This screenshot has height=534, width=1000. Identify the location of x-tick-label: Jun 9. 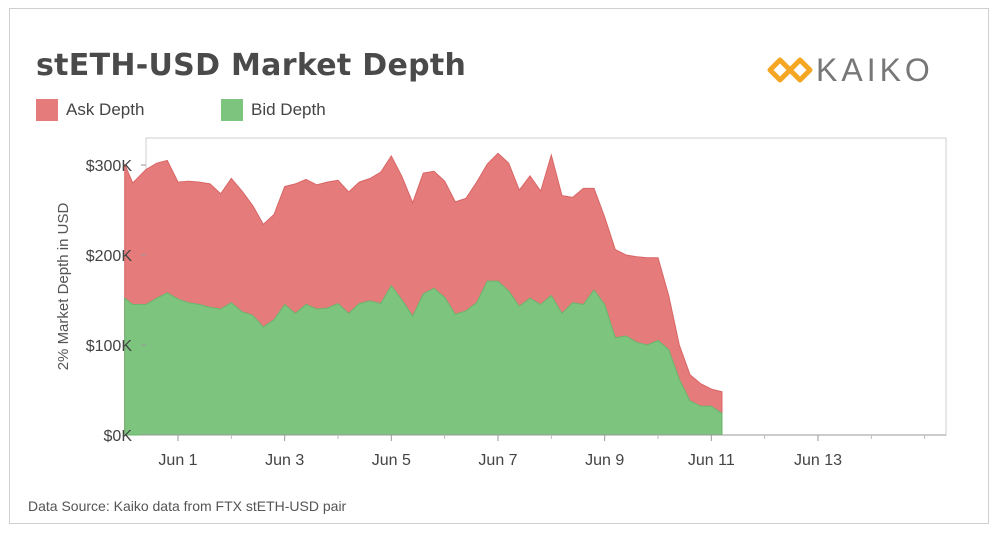
(604, 460).